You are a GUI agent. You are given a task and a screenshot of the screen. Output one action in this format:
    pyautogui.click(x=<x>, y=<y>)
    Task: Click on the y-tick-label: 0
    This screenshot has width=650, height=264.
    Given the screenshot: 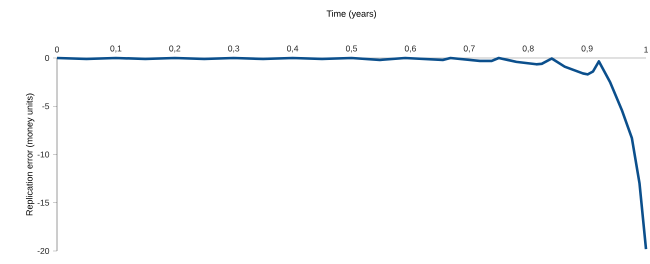 What is the action you would take?
    pyautogui.click(x=47, y=57)
    